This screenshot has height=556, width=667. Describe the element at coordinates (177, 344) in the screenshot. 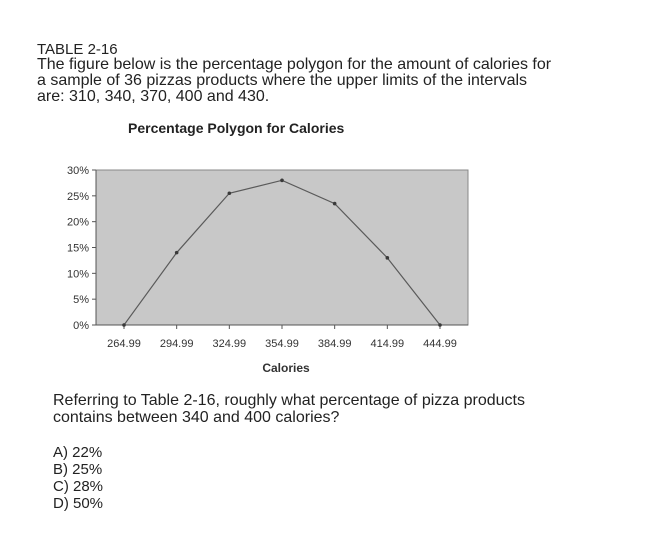

I see `x-tick-label: 294.99` at that location.